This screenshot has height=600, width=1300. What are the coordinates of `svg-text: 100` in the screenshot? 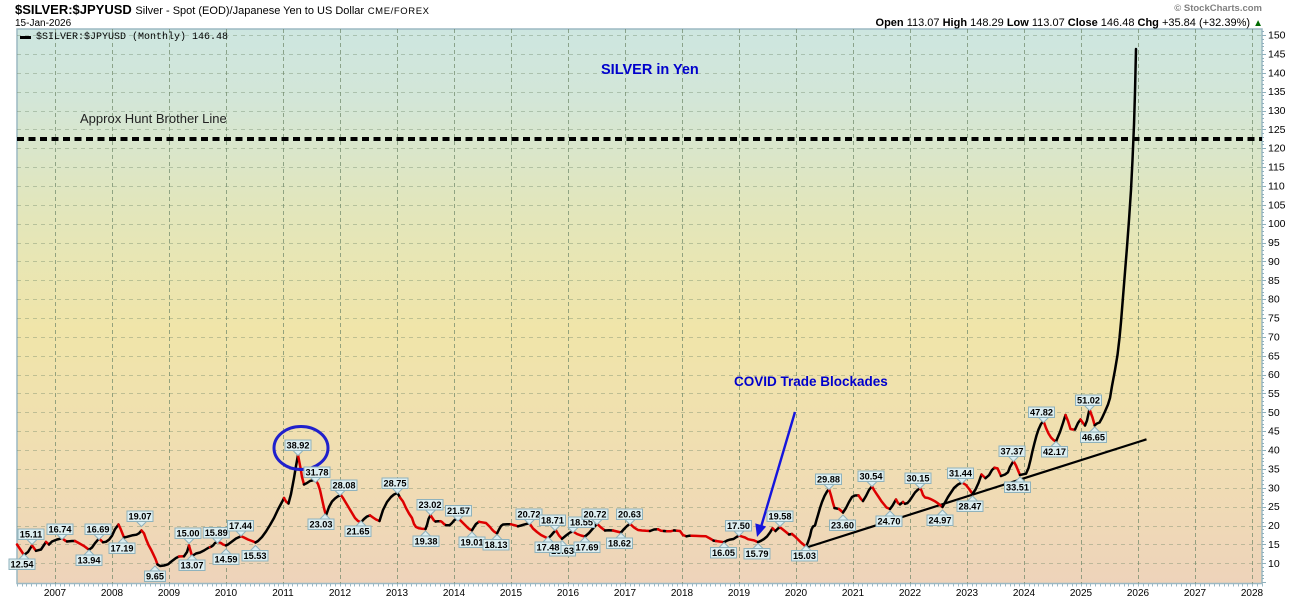 It's located at (1277, 224).